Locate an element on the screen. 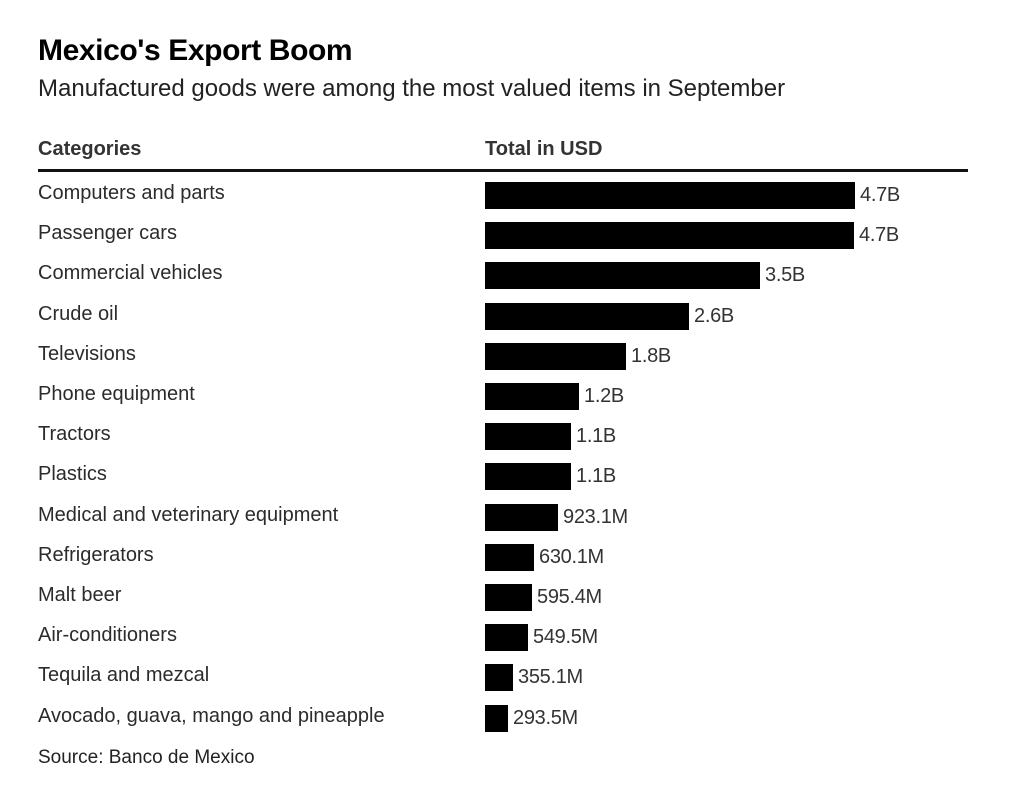  value-label: 2.6B is located at coordinates (714, 315).